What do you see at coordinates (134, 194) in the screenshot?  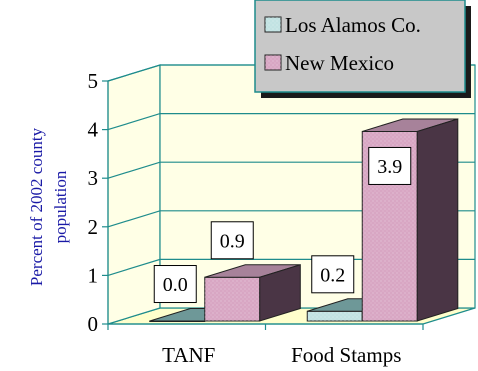 I see `chart-side-wall` at bounding box center [134, 194].